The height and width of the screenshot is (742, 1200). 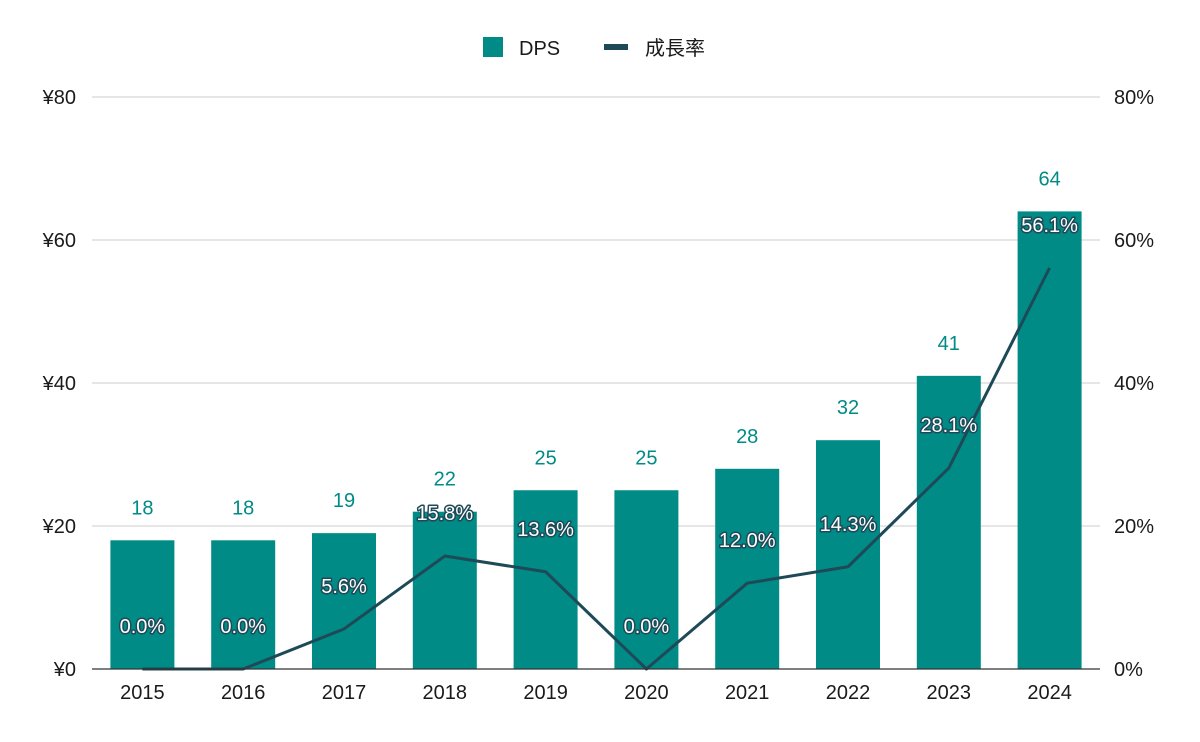 I want to click on x-tick-label: 2016, so click(x=243, y=693).